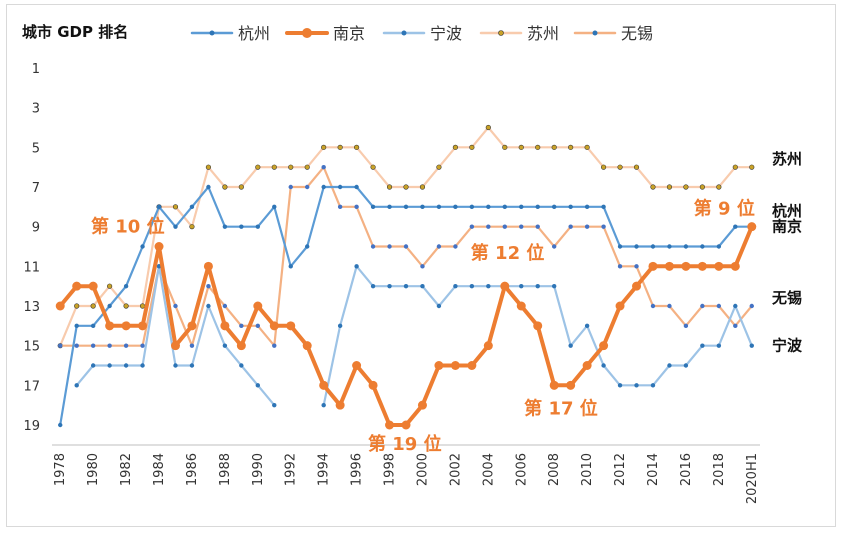 Image resolution: width=844 pixels, height=534 pixels. What do you see at coordinates (36, 228) in the screenshot?
I see `y-tick-label: 9` at bounding box center [36, 228].